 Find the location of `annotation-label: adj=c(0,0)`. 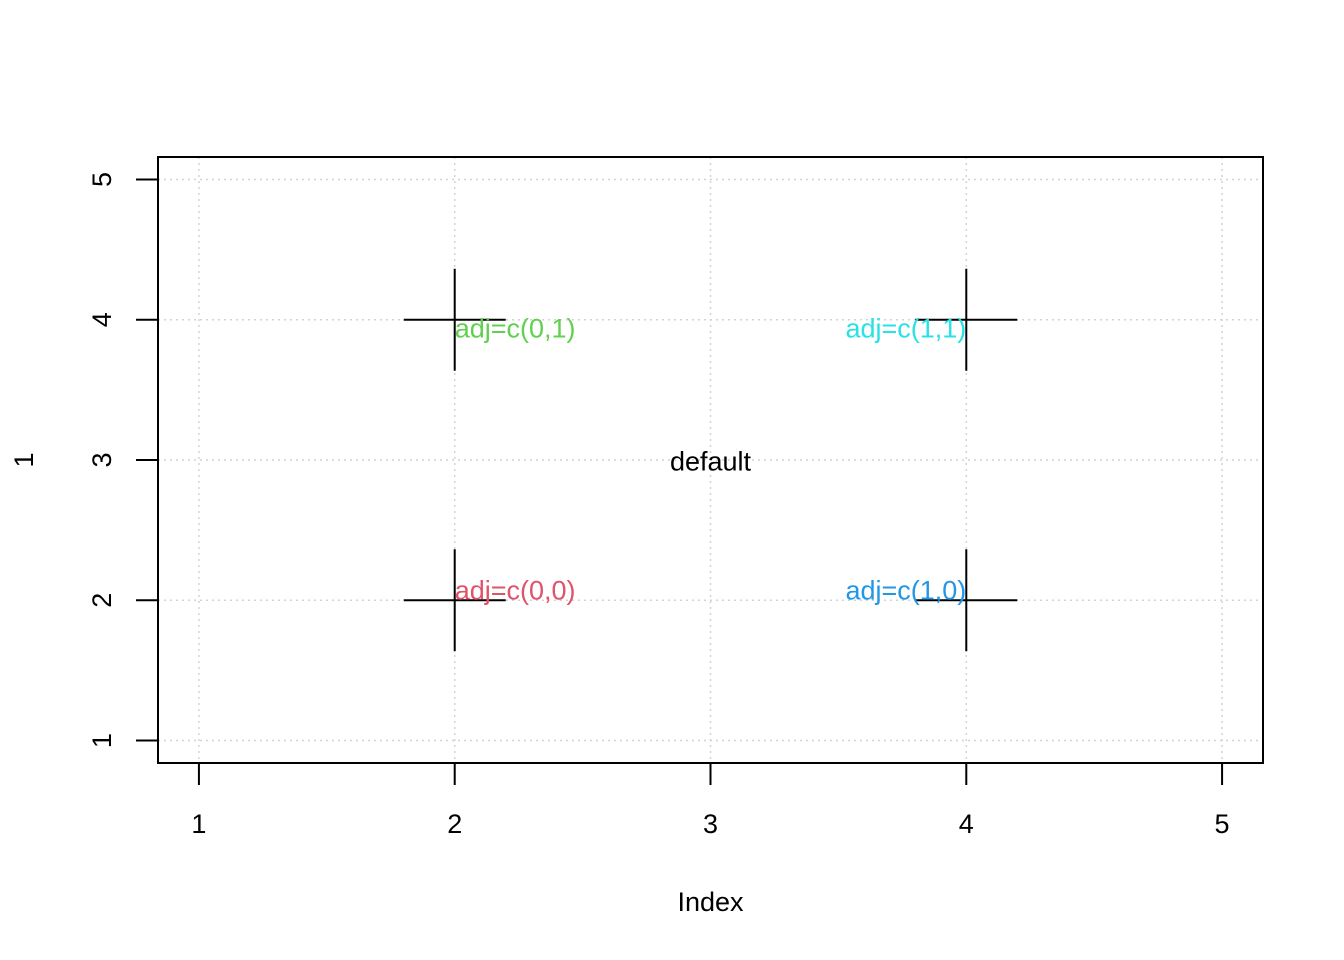

annotation-label: adj=c(0,0) is located at coordinates (515, 590).